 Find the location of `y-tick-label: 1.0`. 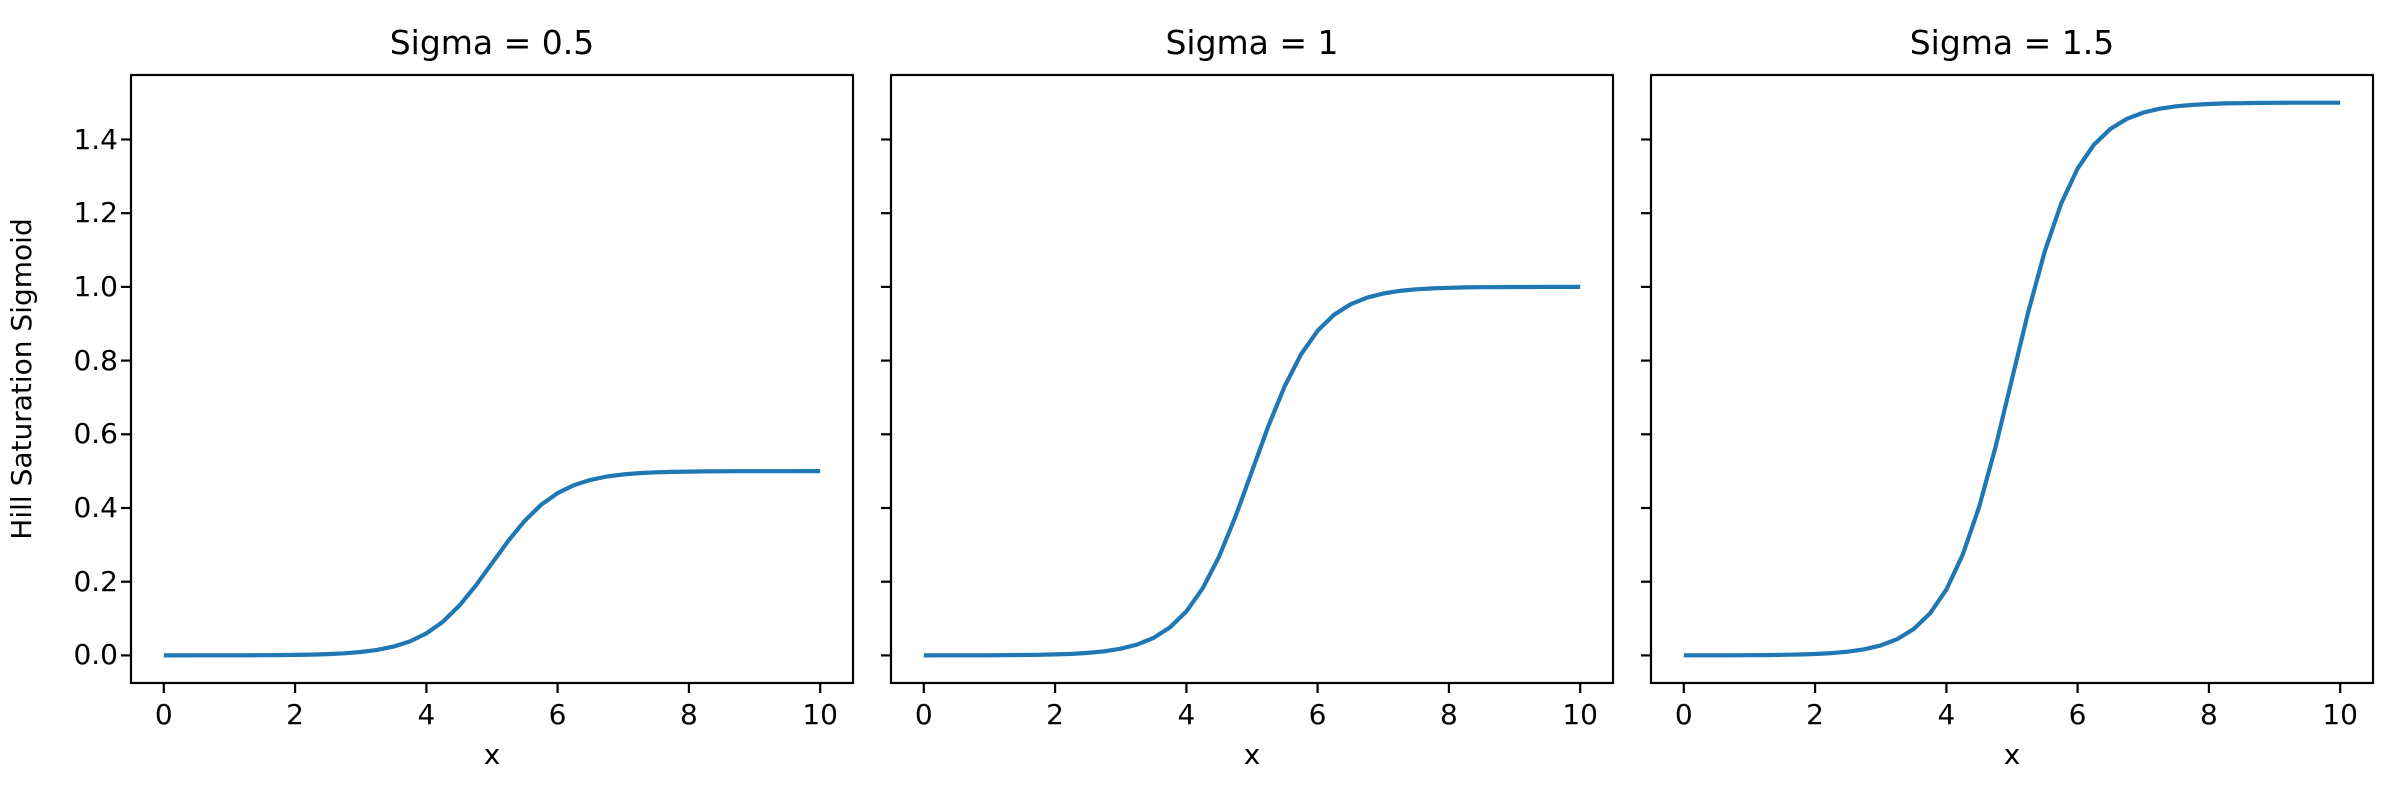

y-tick-label: 1.0 is located at coordinates (95, 286).